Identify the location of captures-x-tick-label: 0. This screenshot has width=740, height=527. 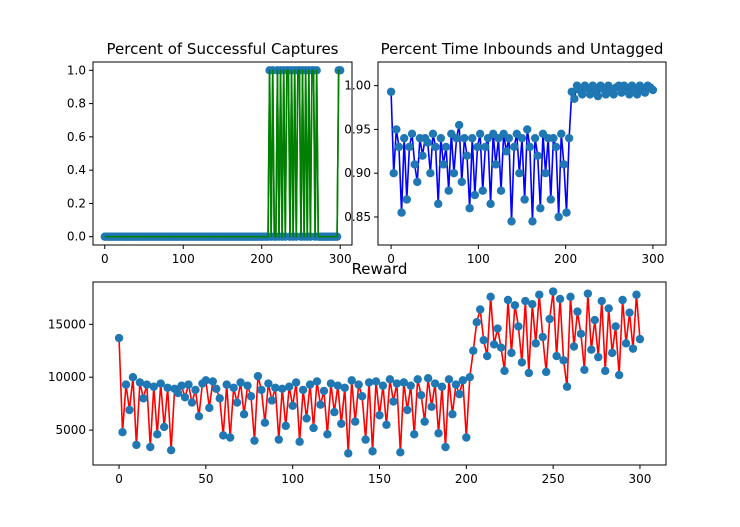
(105, 259).